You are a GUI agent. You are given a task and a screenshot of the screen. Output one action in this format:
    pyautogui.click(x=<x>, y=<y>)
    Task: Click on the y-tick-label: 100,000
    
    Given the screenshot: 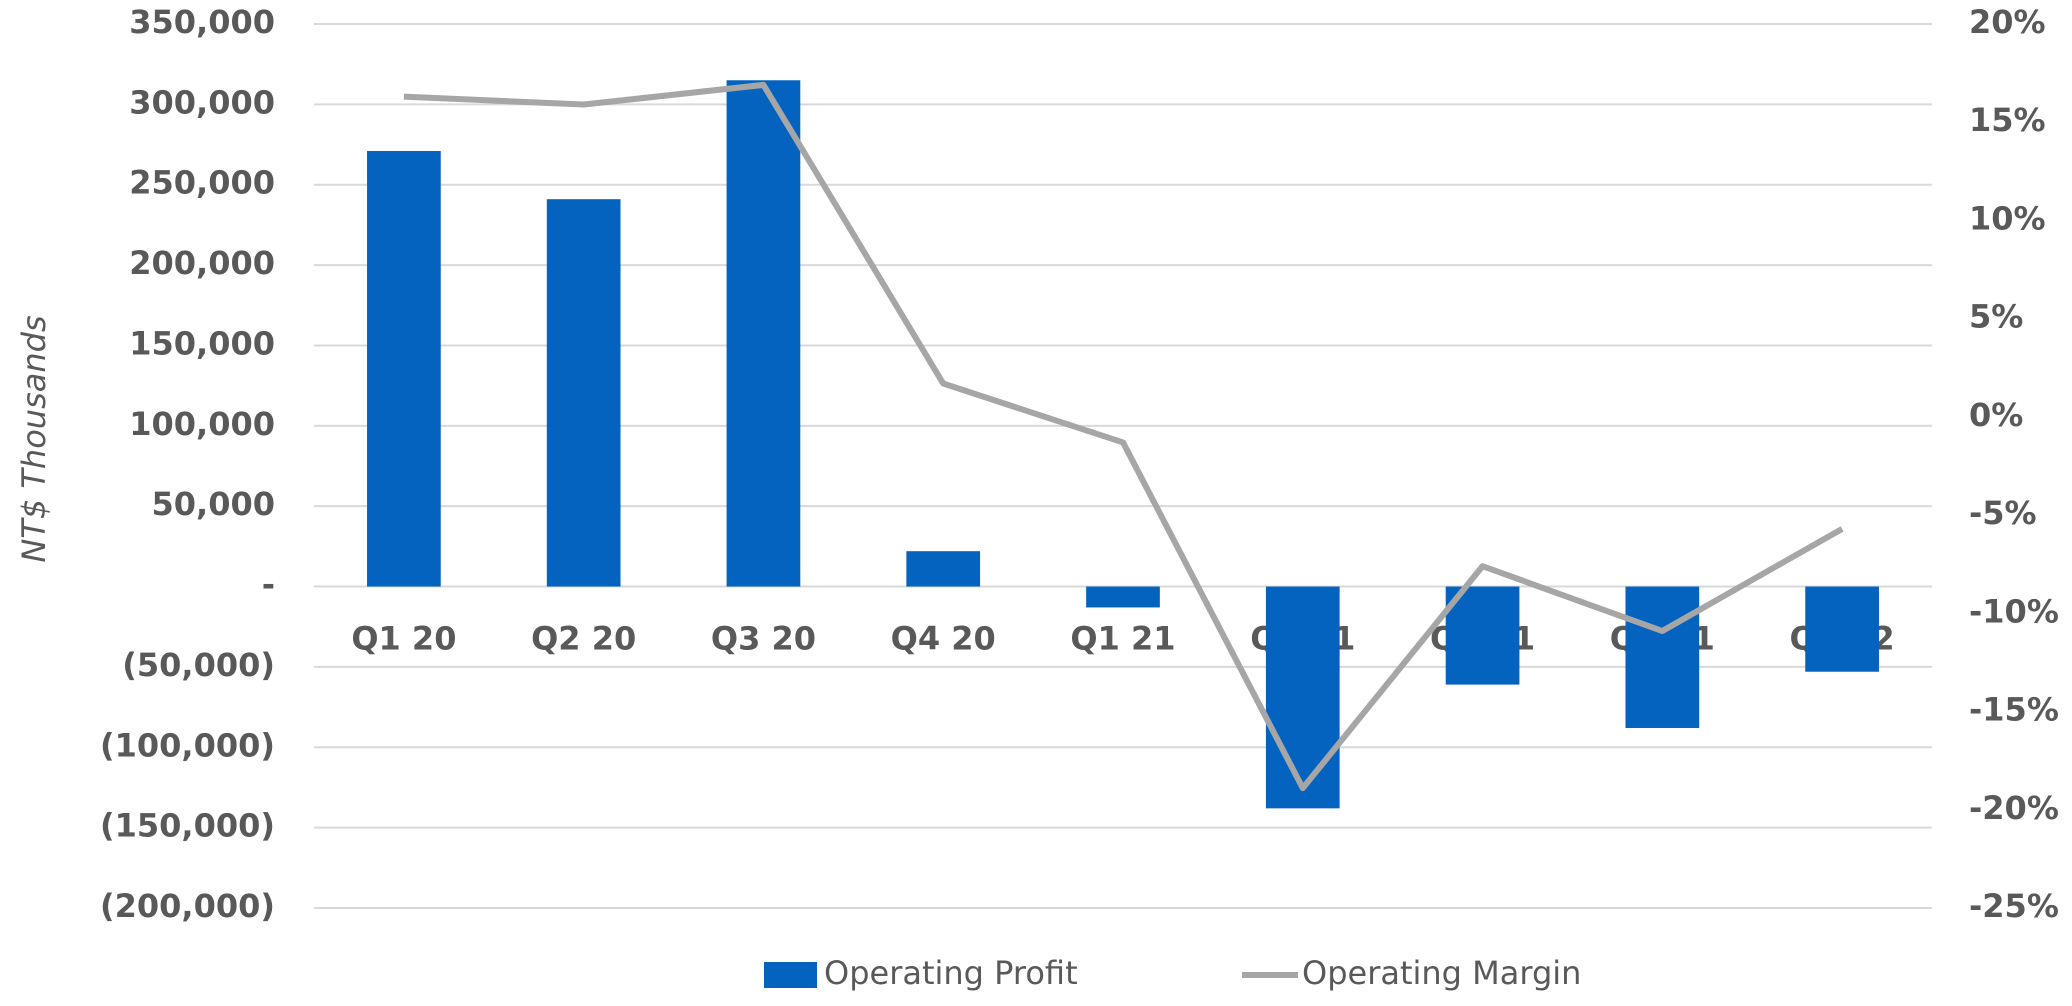 What is the action you would take?
    pyautogui.click(x=202, y=424)
    